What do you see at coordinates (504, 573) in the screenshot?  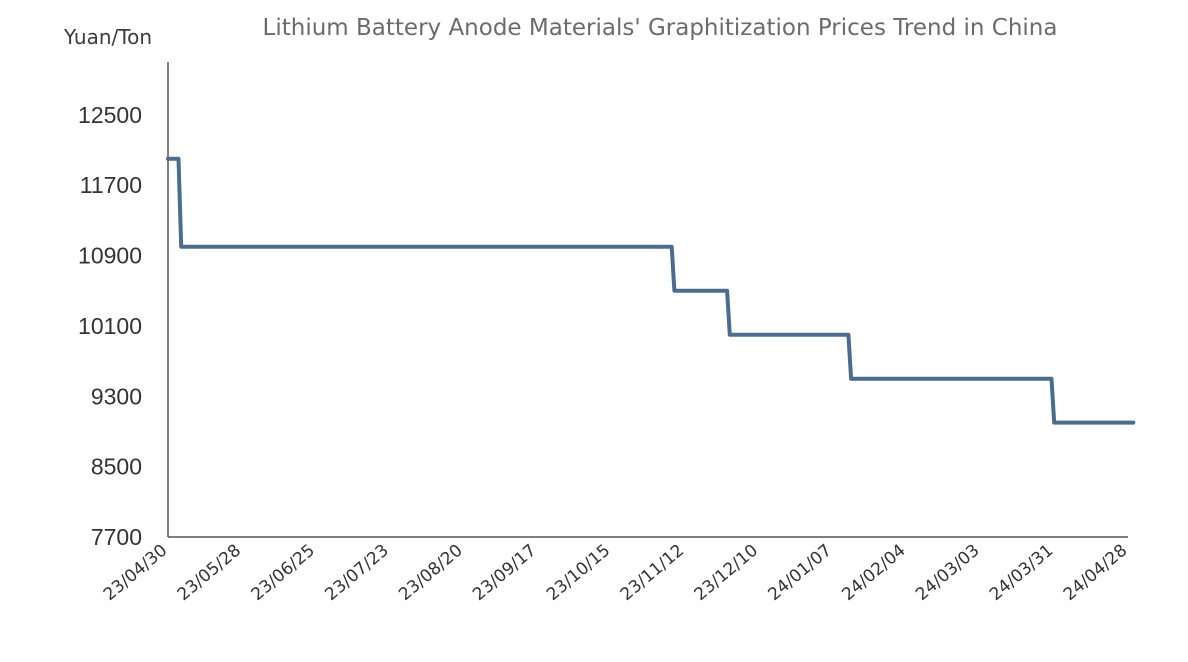 I see `x-tick-label: 23/09/17` at bounding box center [504, 573].